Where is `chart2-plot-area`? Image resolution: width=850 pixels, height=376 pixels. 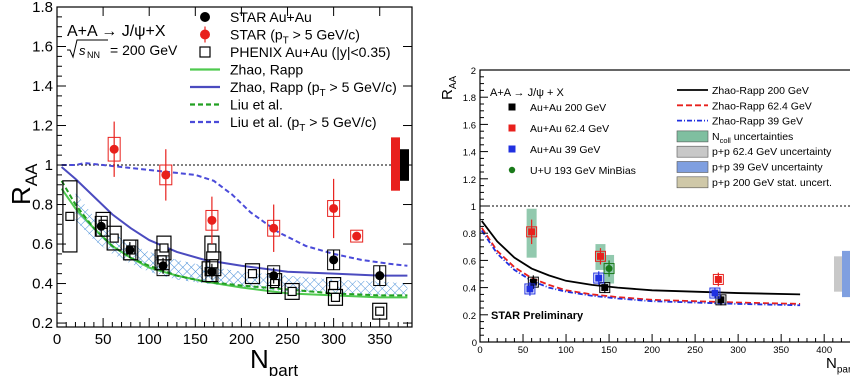 chart2-plot-area is located at coordinates (665, 256).